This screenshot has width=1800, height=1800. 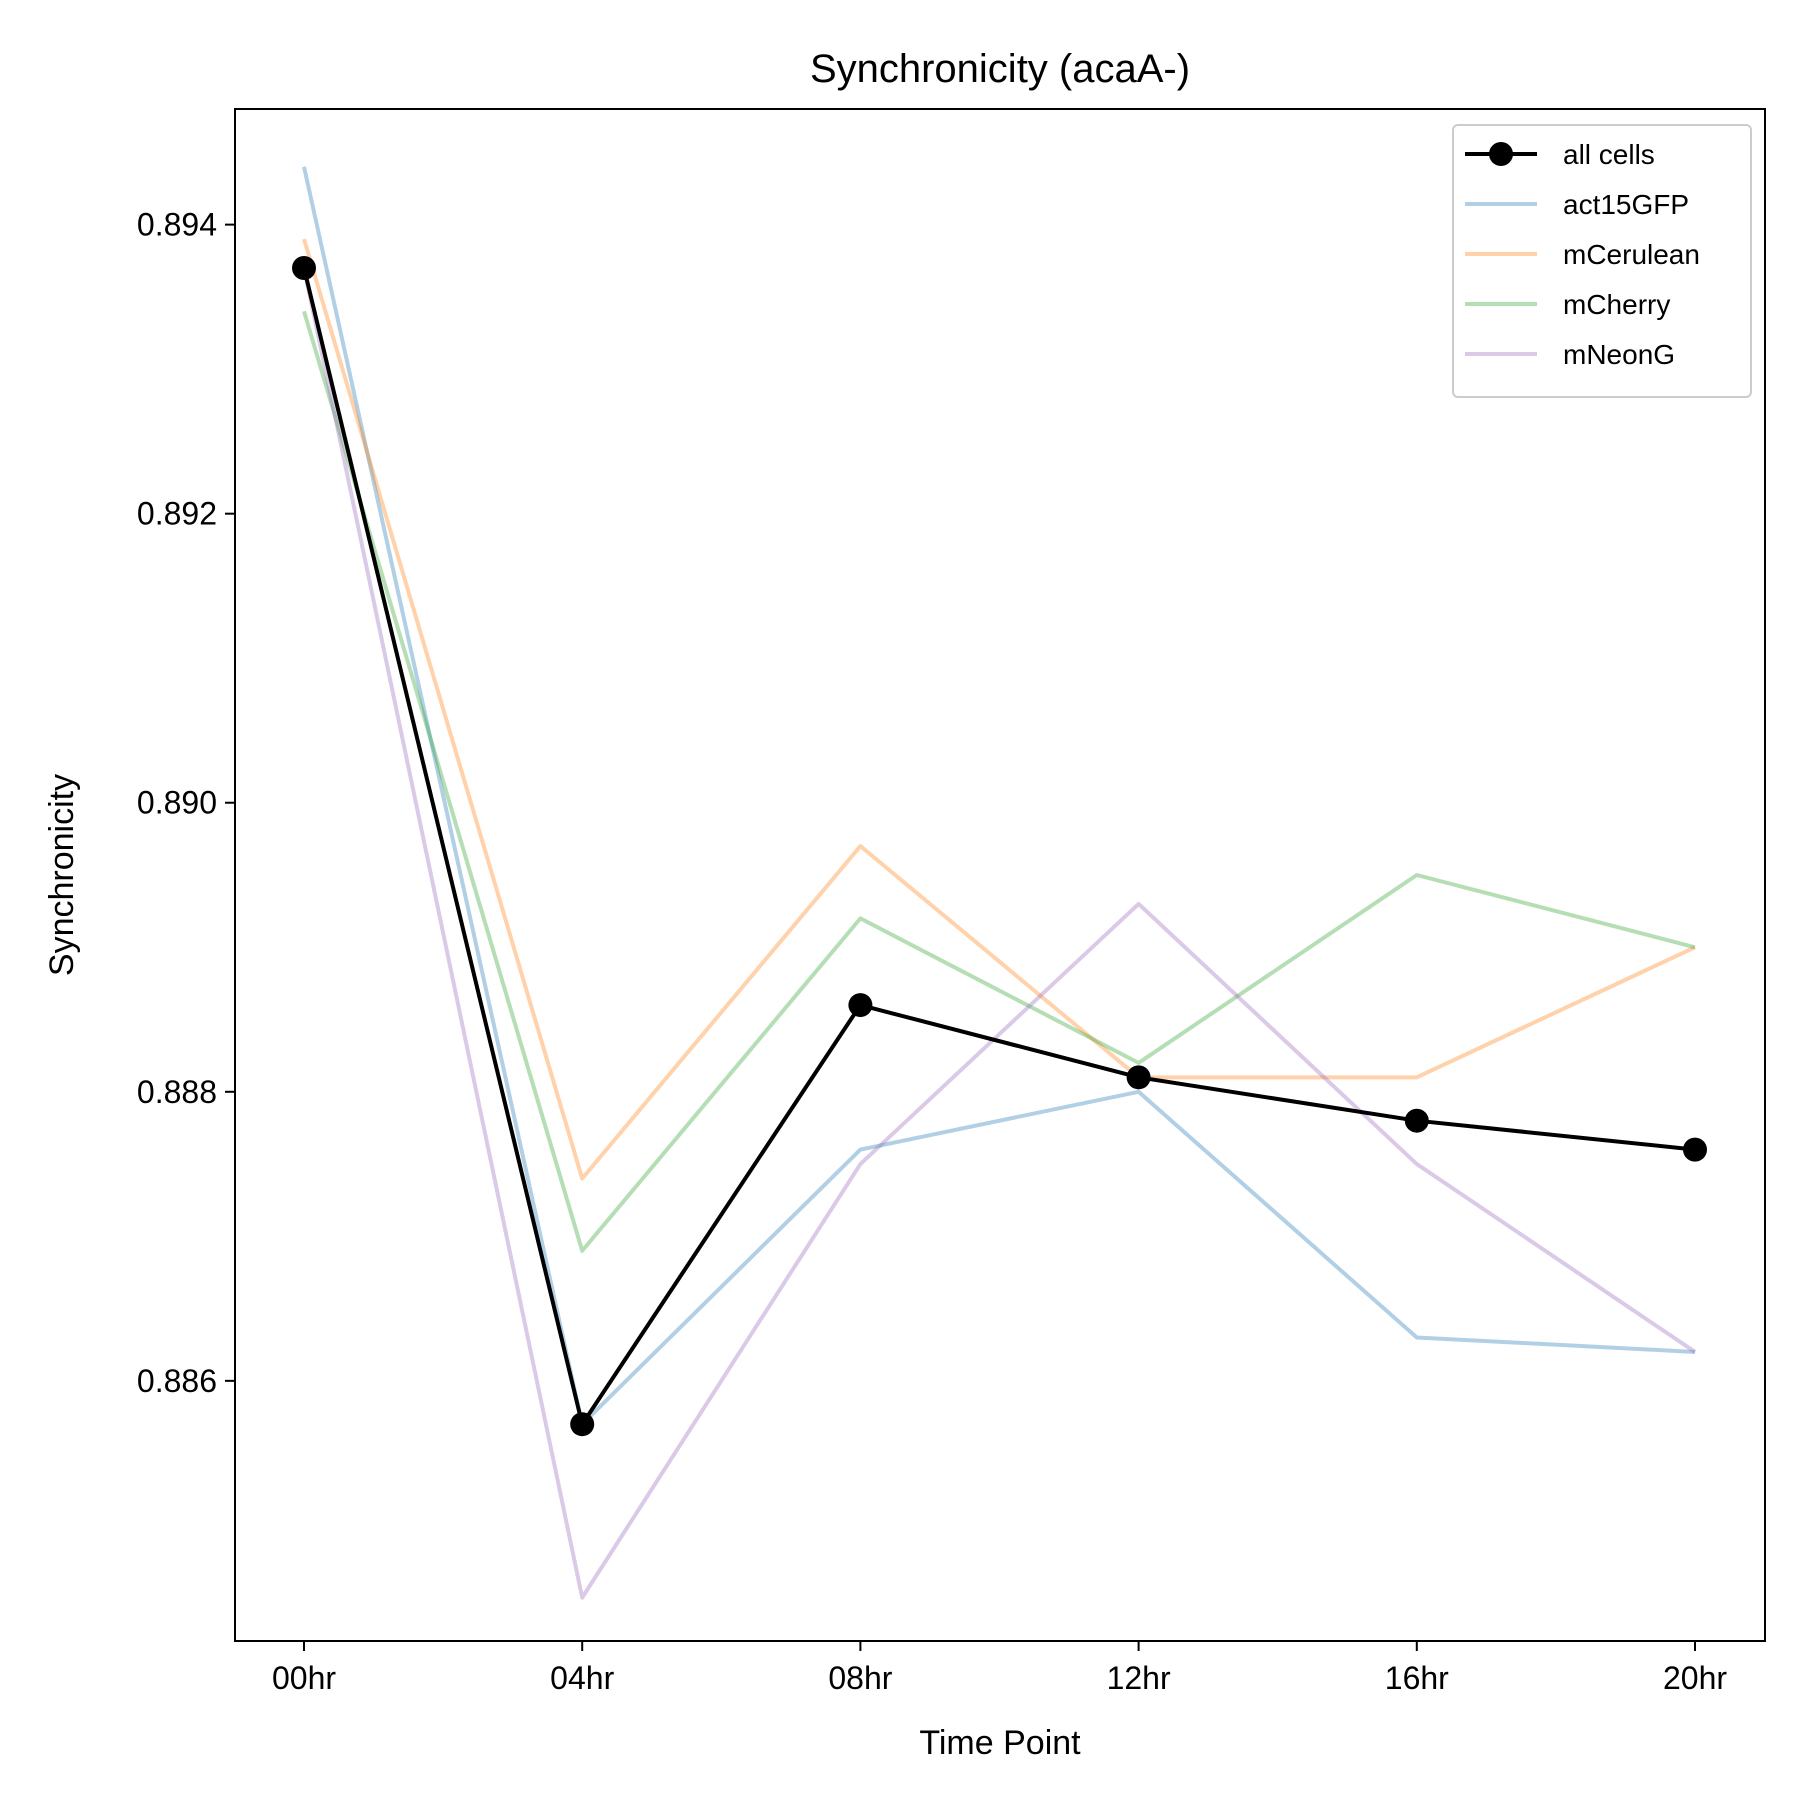 I want to click on x-tick-label: 16hr, so click(x=1417, y=1678).